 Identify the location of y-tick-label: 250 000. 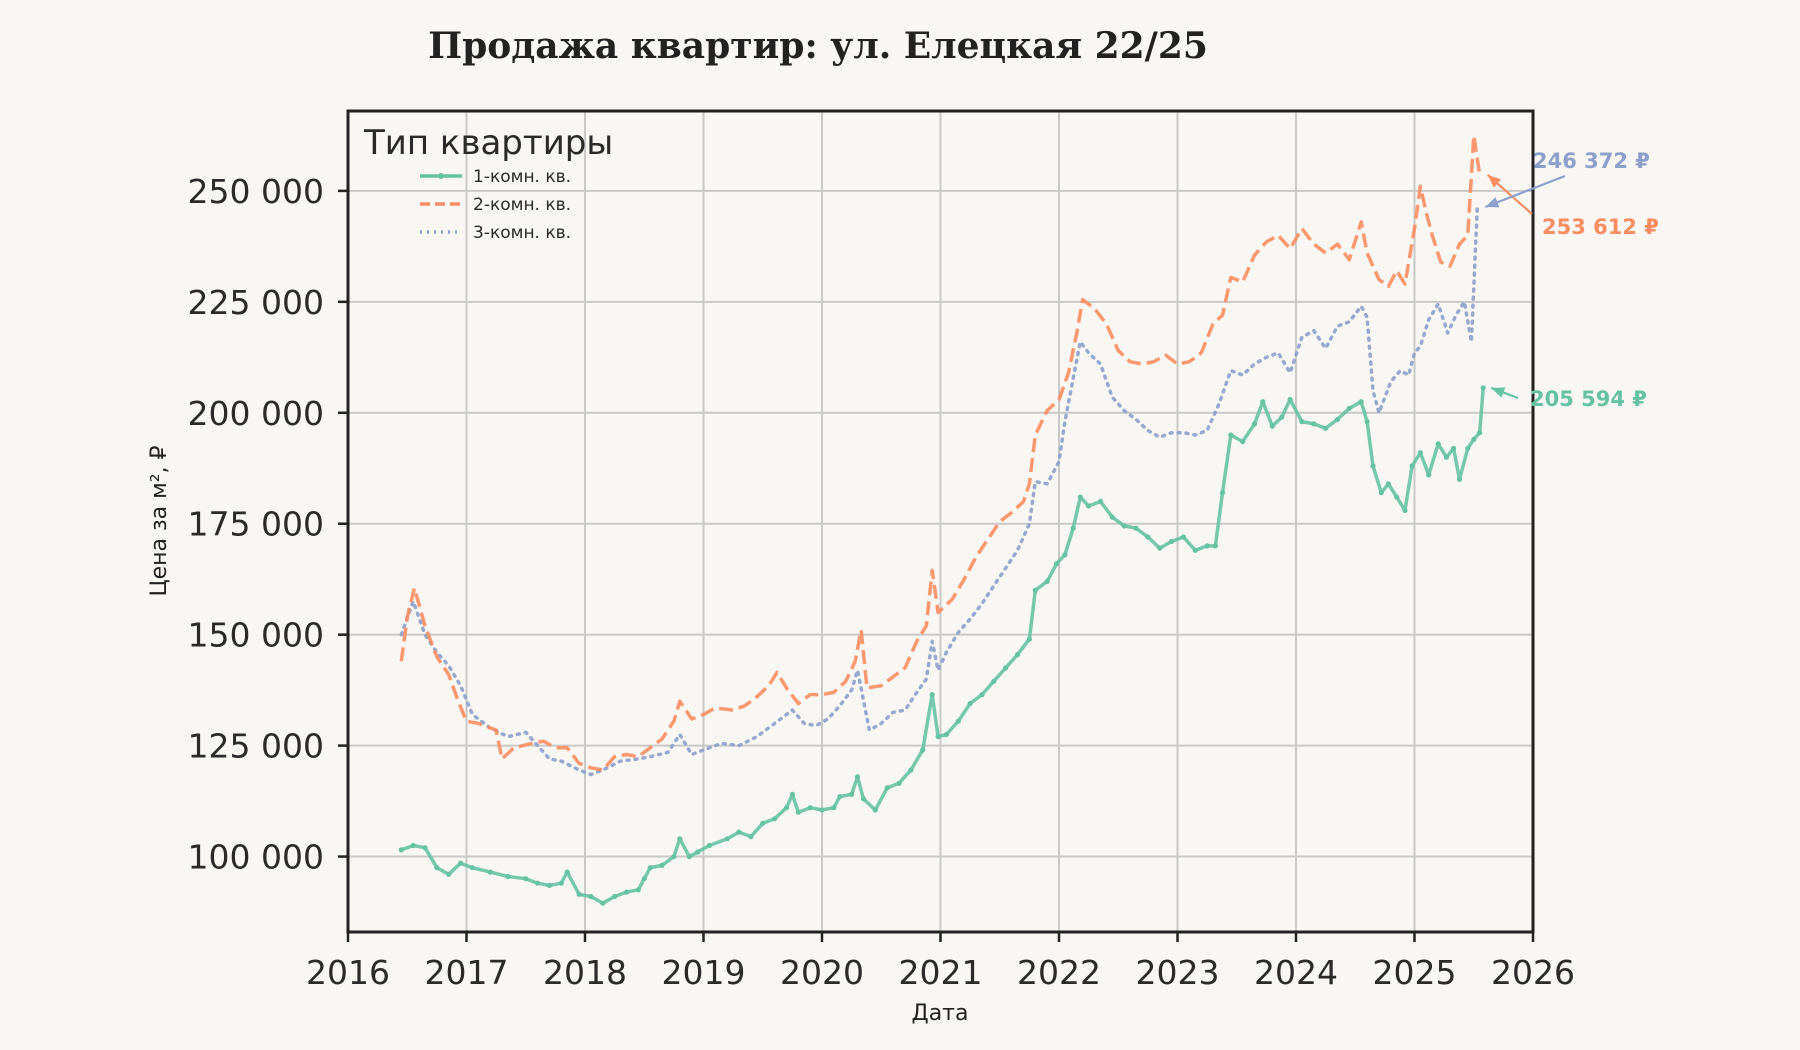
(256, 191).